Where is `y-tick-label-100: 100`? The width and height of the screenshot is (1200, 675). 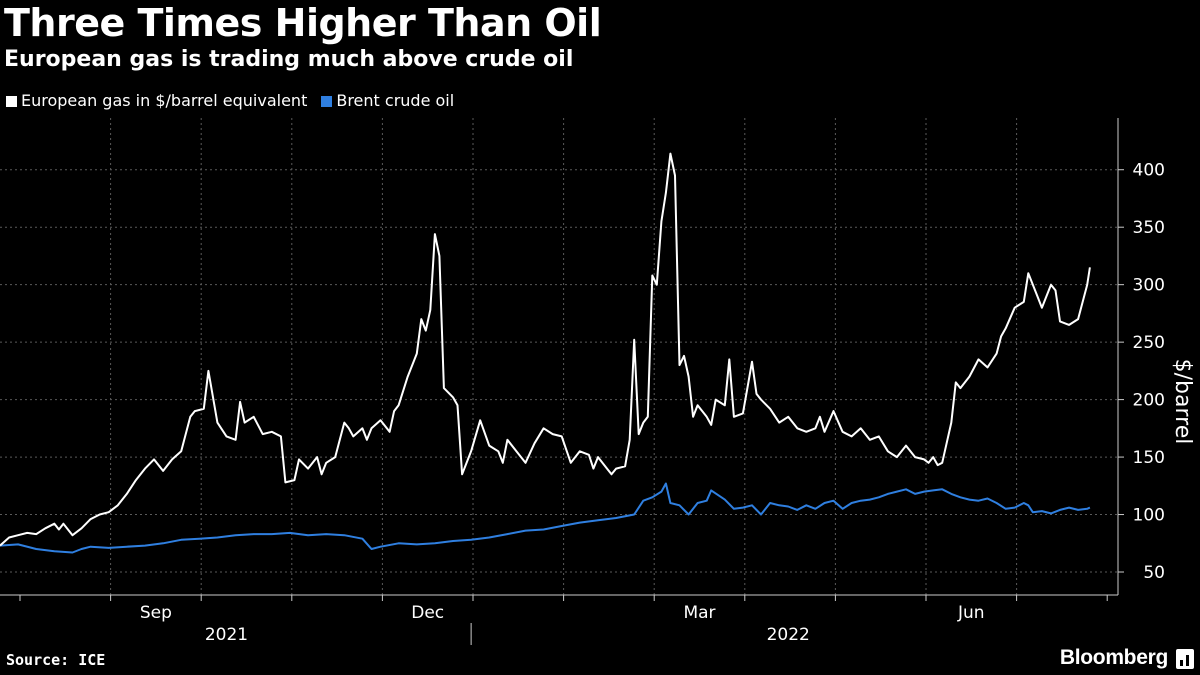 y-tick-label-100: 100 is located at coordinates (1149, 516).